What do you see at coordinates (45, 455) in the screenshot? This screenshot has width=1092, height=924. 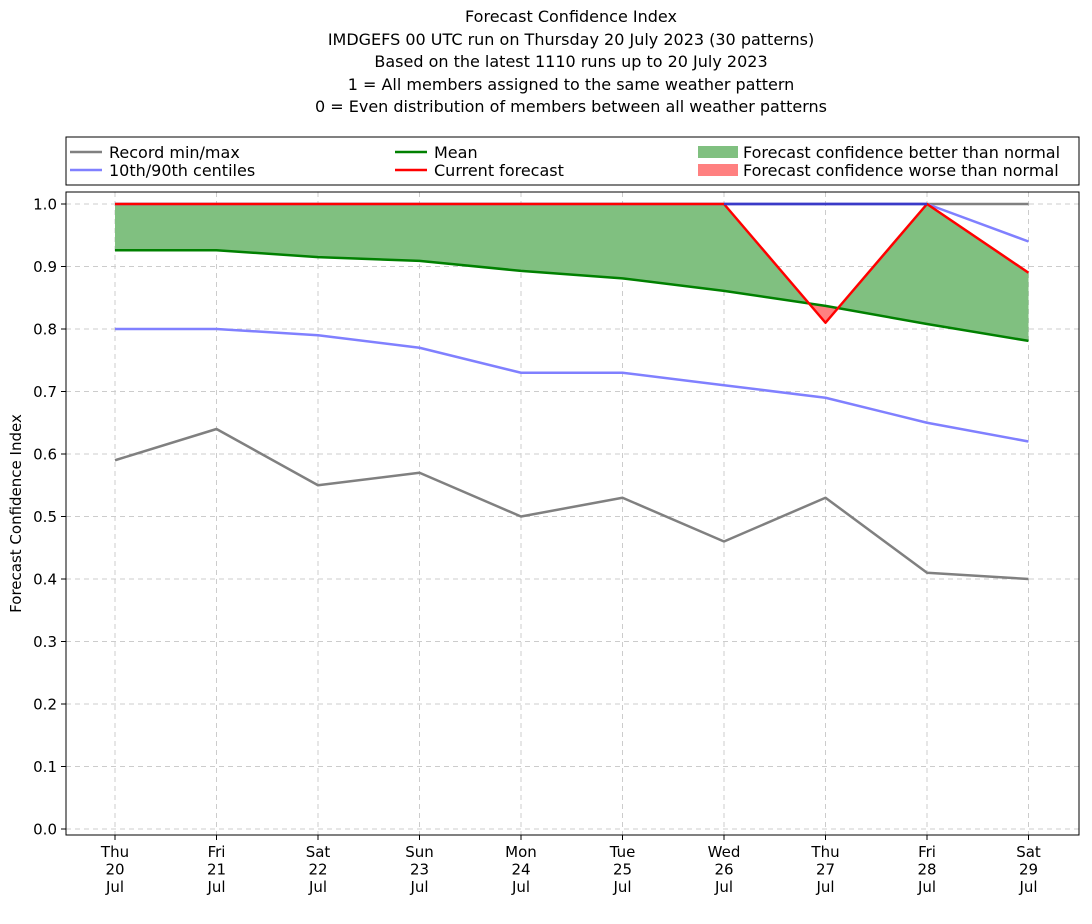 I see `y-tick-label: 0.6` at bounding box center [45, 455].